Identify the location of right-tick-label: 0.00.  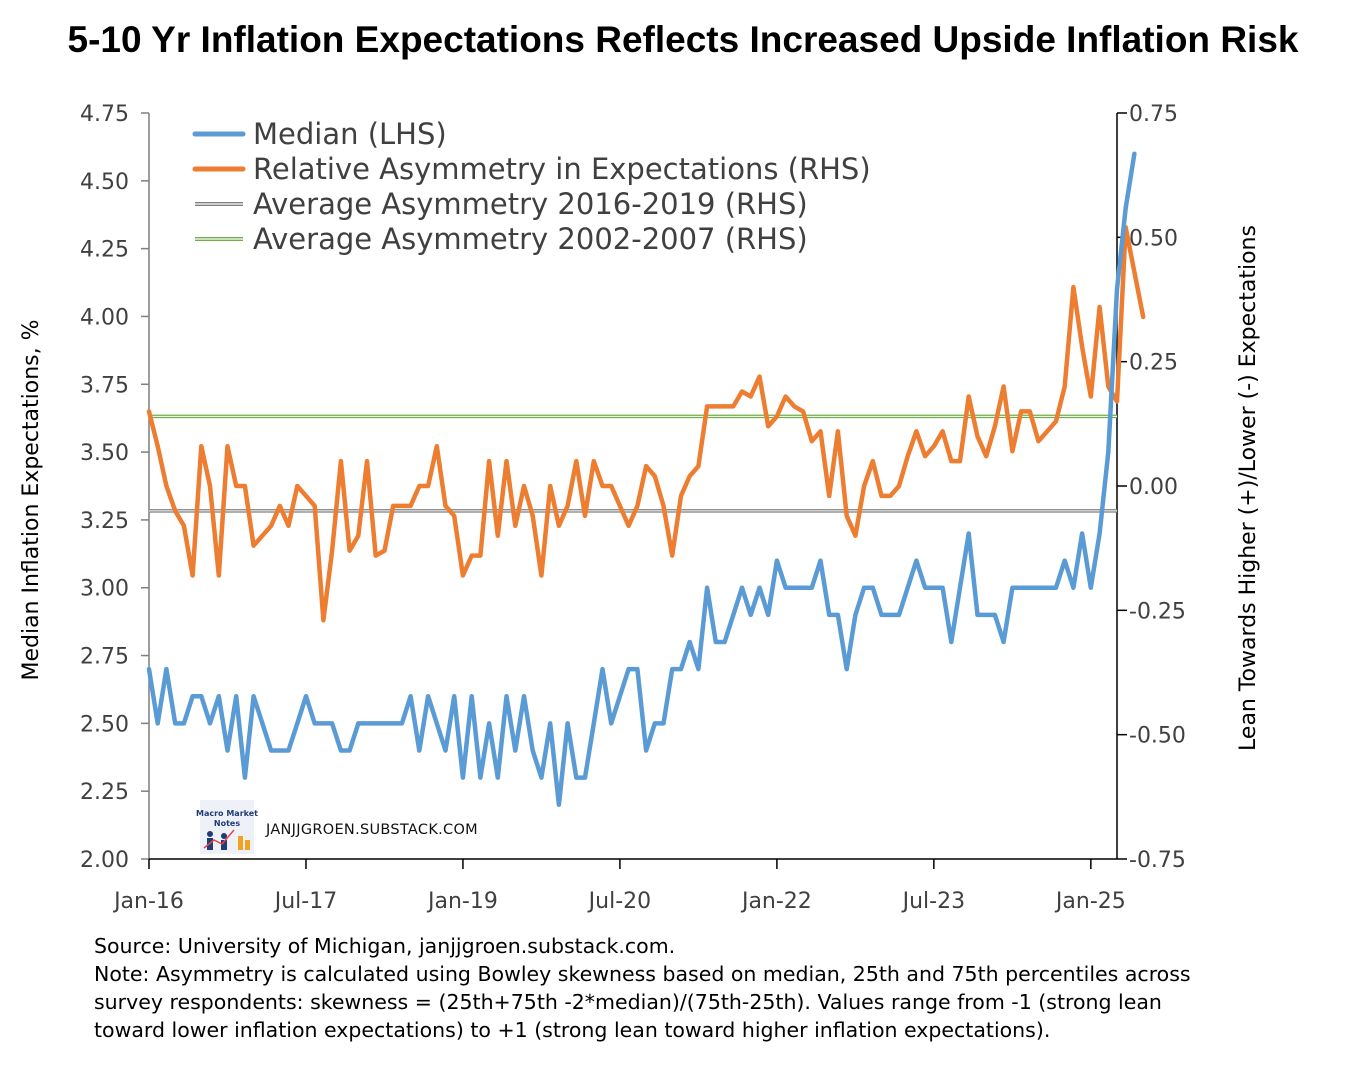
(1153, 487).